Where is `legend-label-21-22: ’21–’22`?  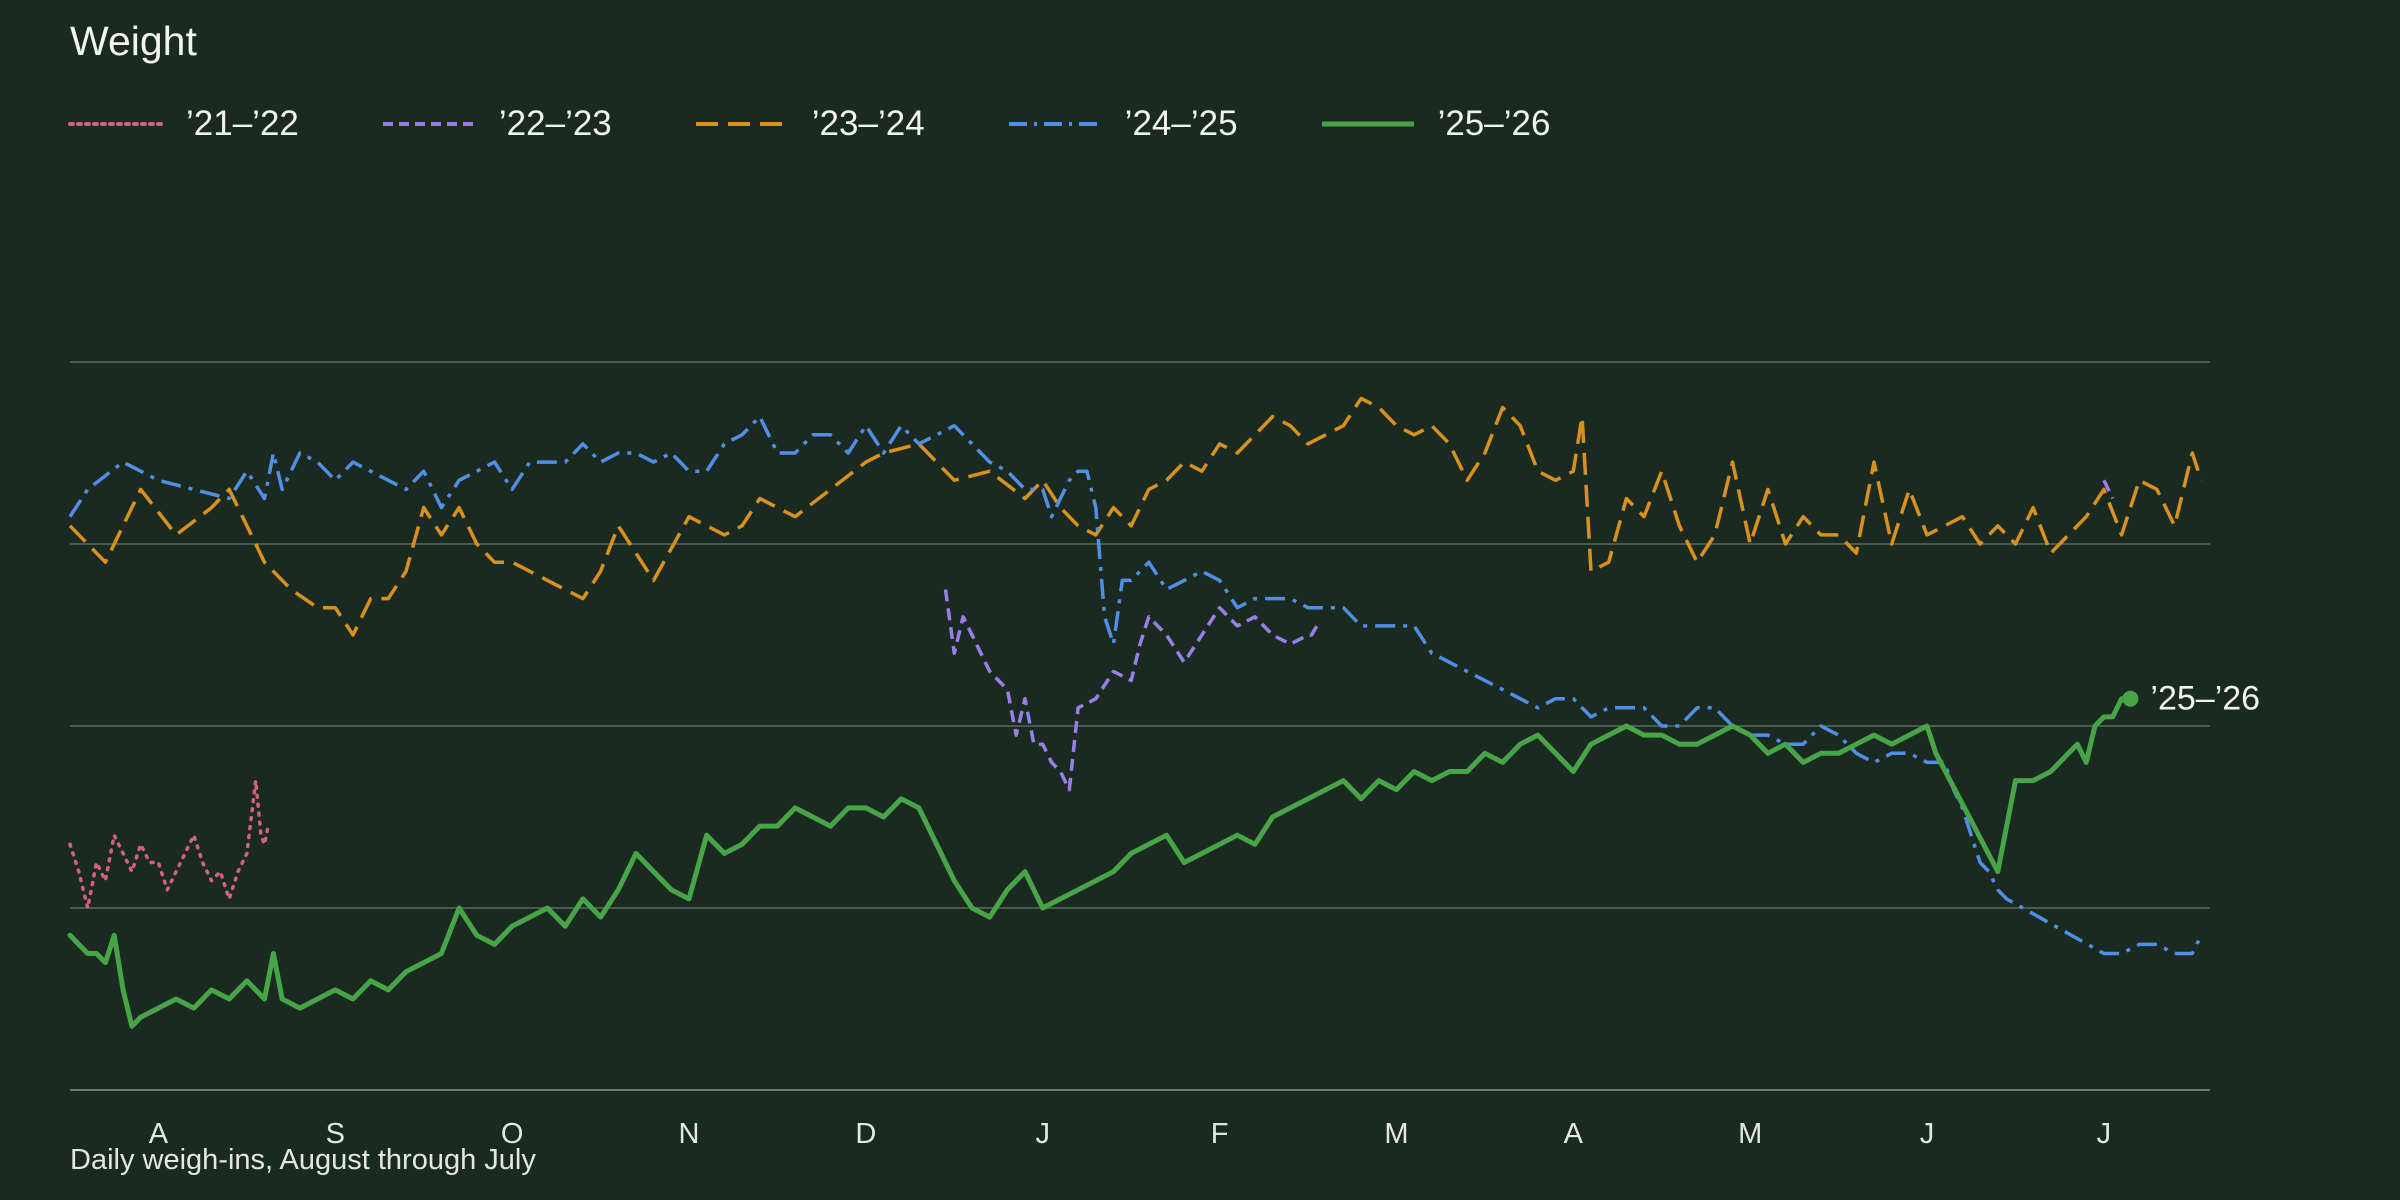
legend-label-21-22: ’21–’22 is located at coordinates (242, 123).